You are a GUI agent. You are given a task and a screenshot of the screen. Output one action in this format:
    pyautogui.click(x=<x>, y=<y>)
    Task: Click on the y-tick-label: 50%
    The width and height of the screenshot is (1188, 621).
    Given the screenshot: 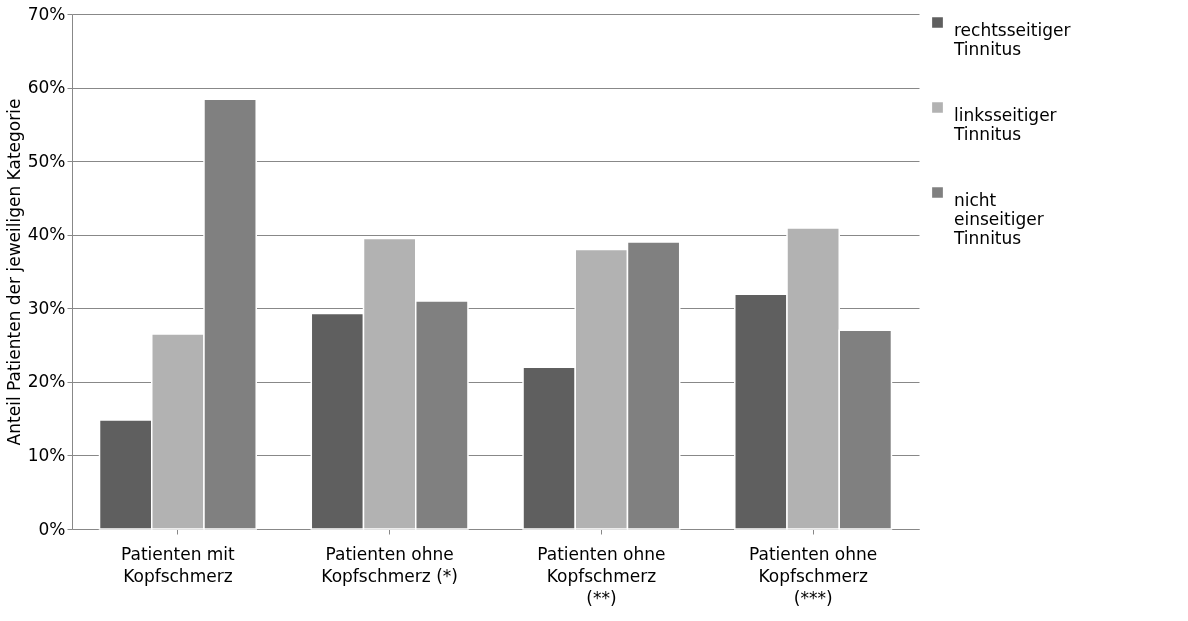 What is the action you would take?
    pyautogui.click(x=46, y=160)
    